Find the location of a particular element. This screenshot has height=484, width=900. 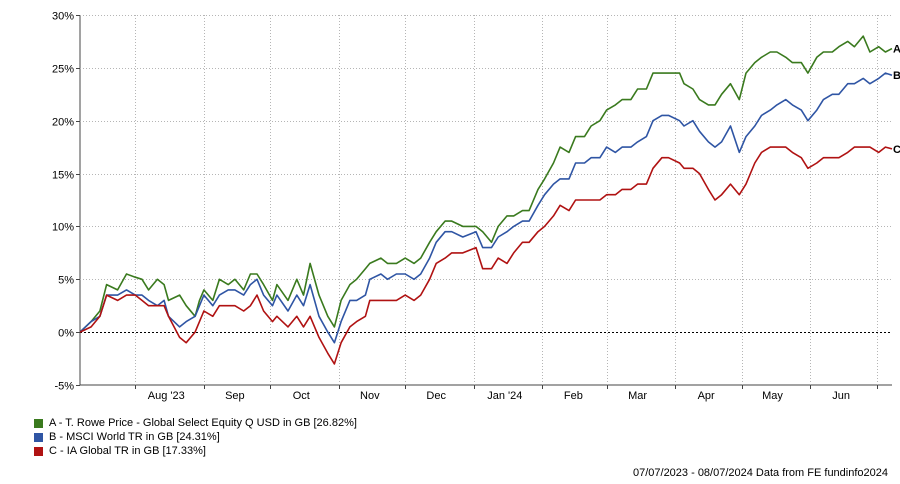

legend-label-c: C - IA Global TR in GB [17.33%] is located at coordinates (127, 451).